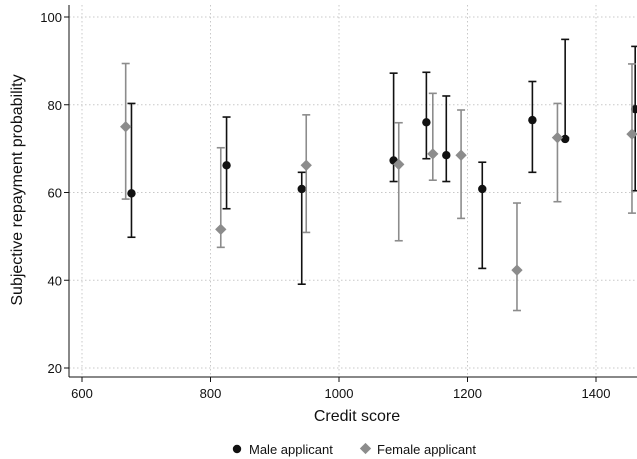 This screenshot has height=459, width=637. What do you see at coordinates (339, 393) in the screenshot?
I see `x-tick-label: 1000` at bounding box center [339, 393].